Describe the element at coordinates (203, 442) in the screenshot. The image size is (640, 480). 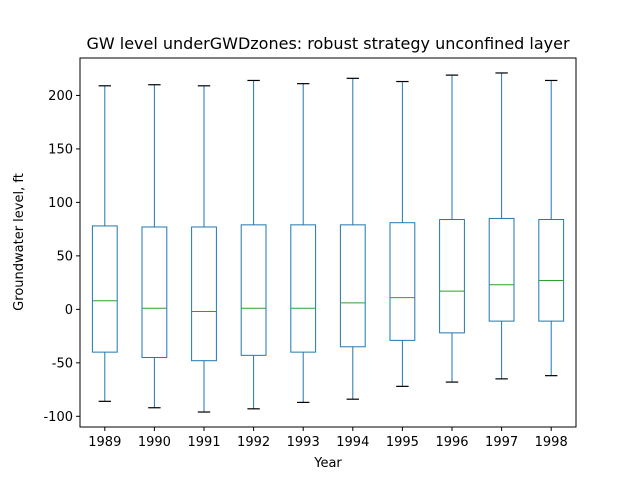
I see `x-tick-label: 1991` at that location.